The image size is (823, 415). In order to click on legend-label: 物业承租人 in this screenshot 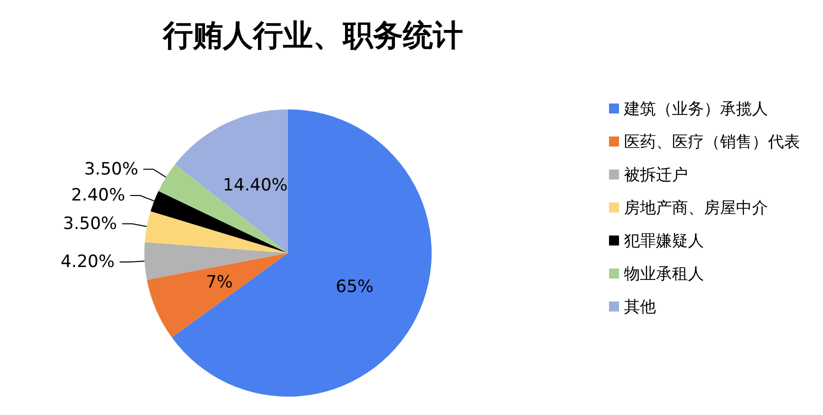, I will do `click(664, 273)`.